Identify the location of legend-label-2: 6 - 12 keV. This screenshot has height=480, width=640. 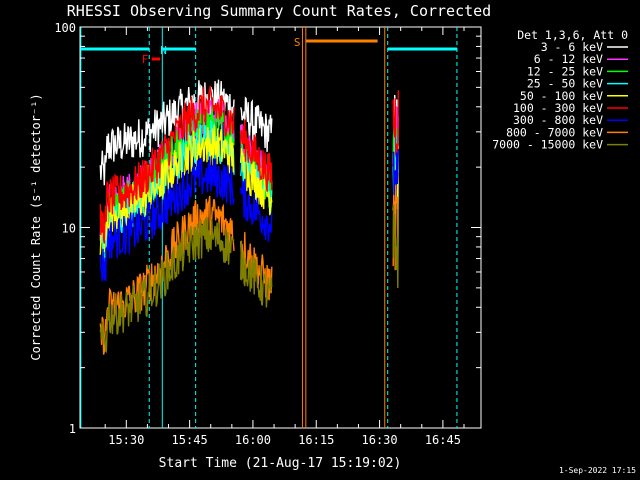
(568, 59).